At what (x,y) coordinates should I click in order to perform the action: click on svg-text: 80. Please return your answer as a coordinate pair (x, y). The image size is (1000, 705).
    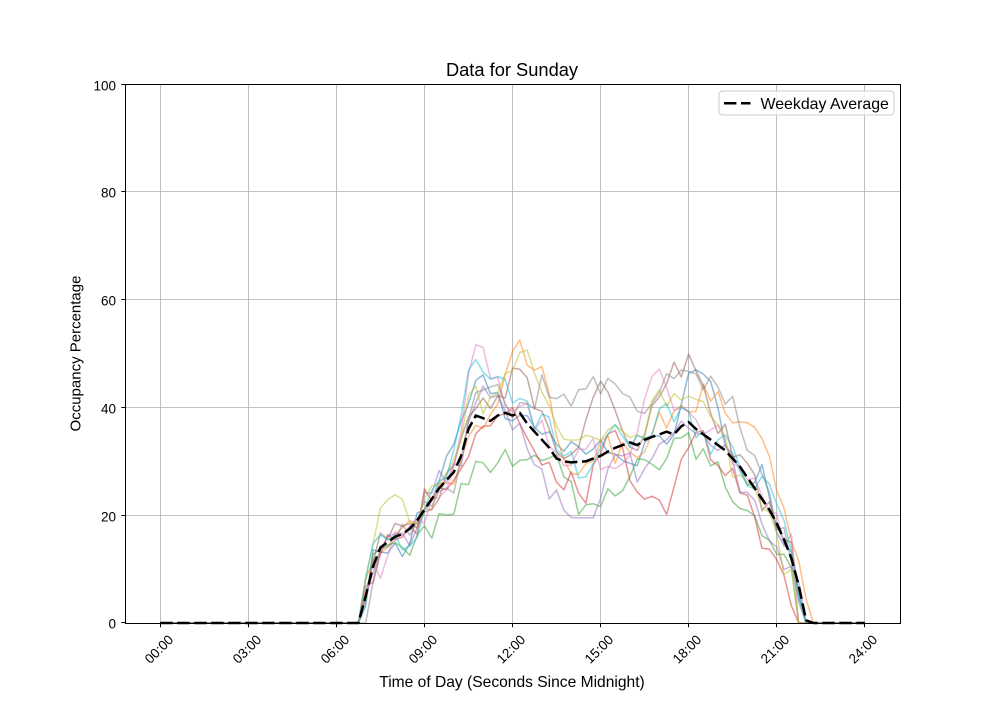
    Looking at the image, I should click on (108, 192).